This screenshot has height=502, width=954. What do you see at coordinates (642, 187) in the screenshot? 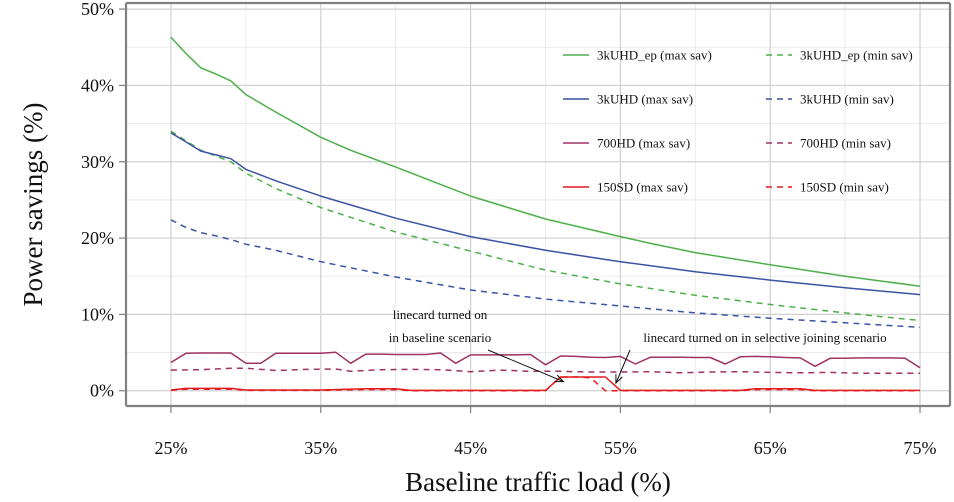
I see `legend-label: 150SD (max sav)` at bounding box center [642, 187].